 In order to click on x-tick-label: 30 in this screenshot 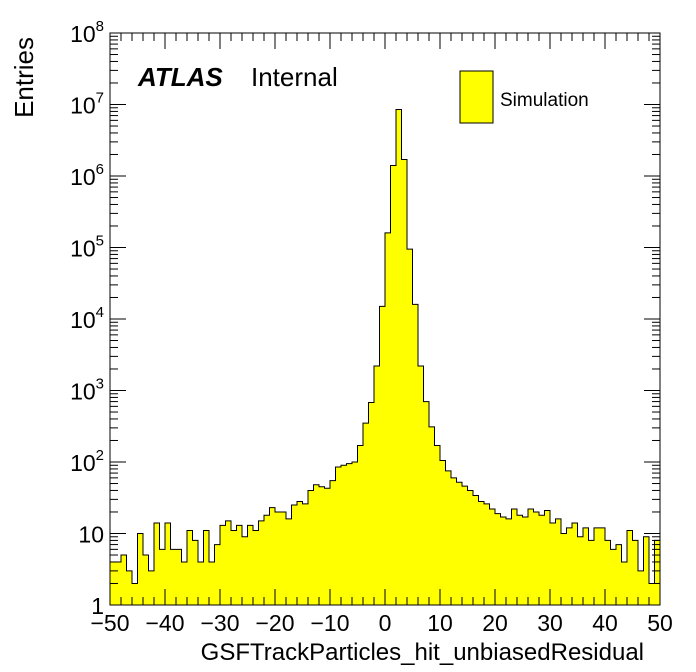, I will do `click(550, 623)`.